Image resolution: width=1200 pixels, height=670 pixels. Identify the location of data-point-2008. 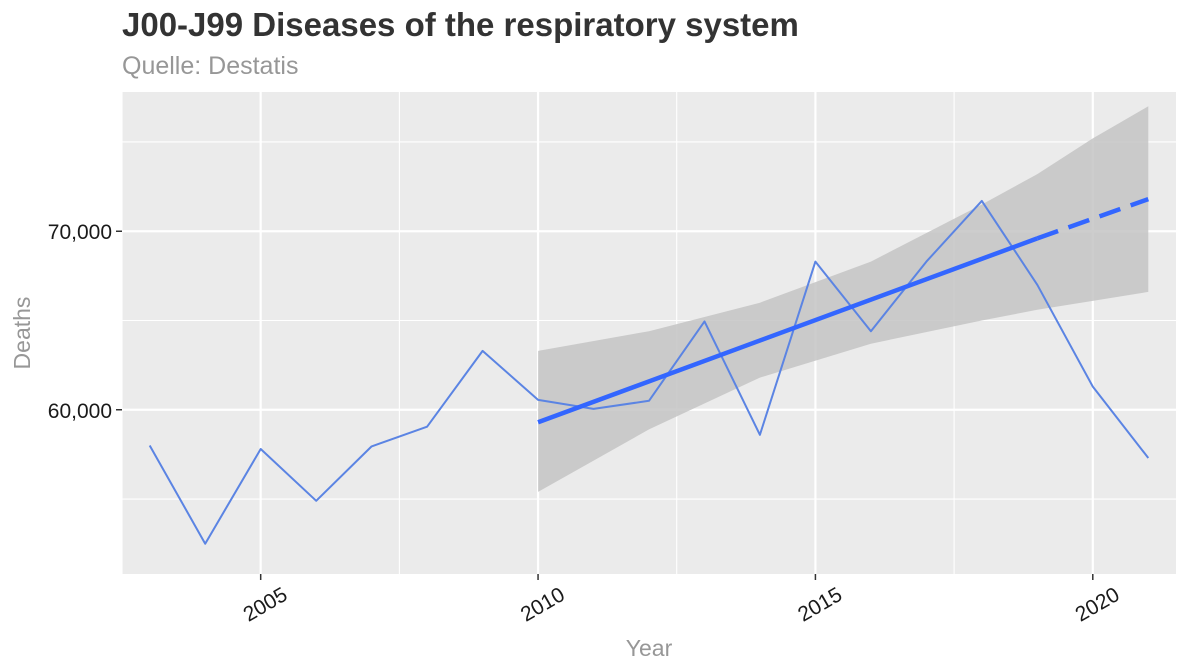
(427, 427).